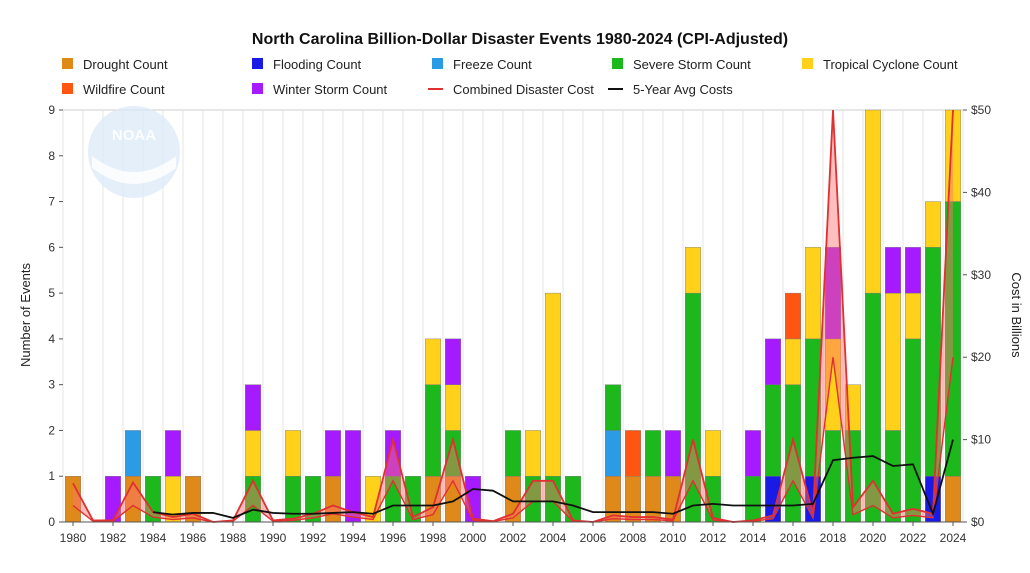  What do you see at coordinates (51, 522) in the screenshot?
I see `y-tick-label: 0` at bounding box center [51, 522].